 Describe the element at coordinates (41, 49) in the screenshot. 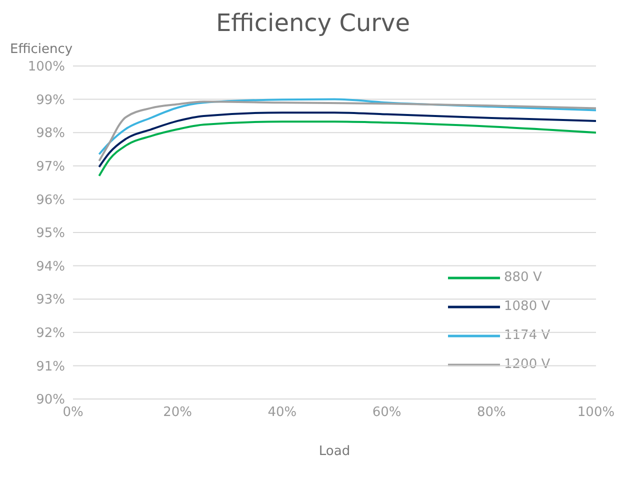

I see `y-axis-title: Efficiency` at that location.